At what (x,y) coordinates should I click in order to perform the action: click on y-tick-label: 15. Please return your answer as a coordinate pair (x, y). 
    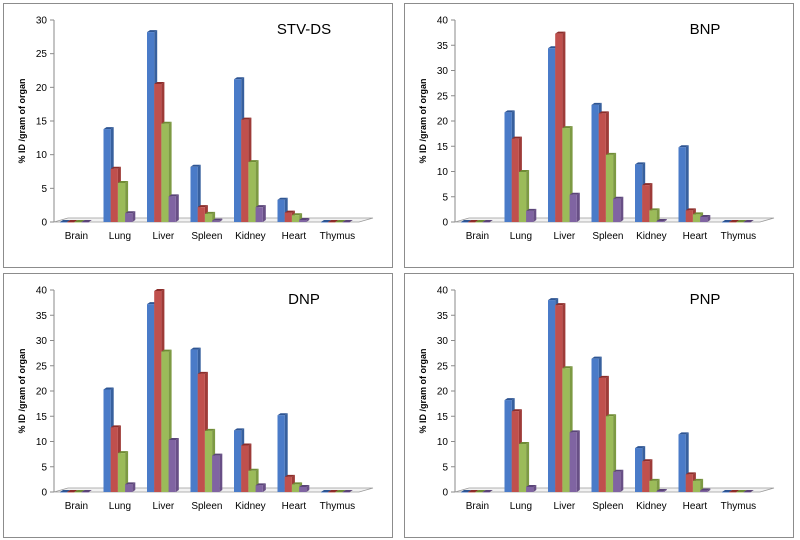
    Looking at the image, I should click on (42, 417).